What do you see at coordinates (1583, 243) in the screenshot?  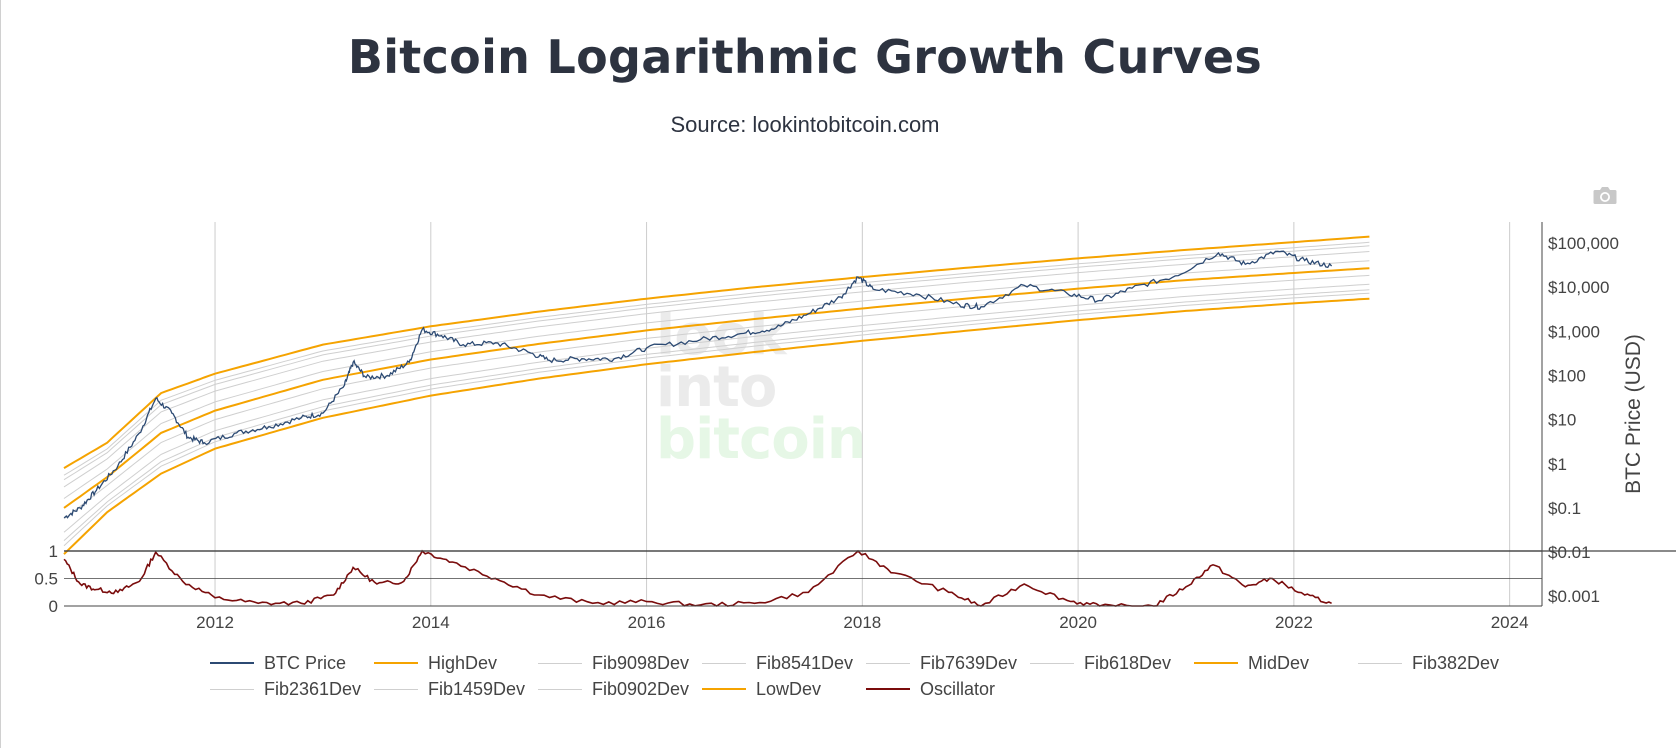 I see `price-tick-label: $100,000` at bounding box center [1583, 243].